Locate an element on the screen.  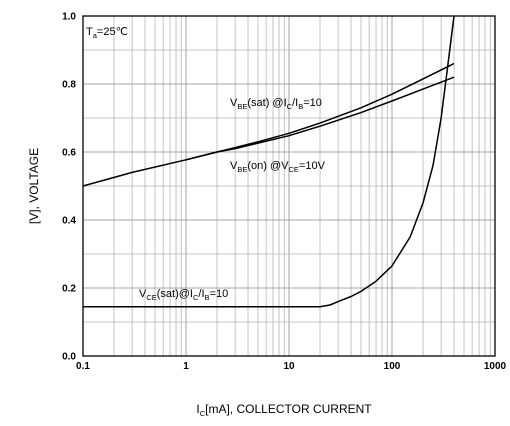
temperature-condition: Ta=25℃ is located at coordinates (107, 33).